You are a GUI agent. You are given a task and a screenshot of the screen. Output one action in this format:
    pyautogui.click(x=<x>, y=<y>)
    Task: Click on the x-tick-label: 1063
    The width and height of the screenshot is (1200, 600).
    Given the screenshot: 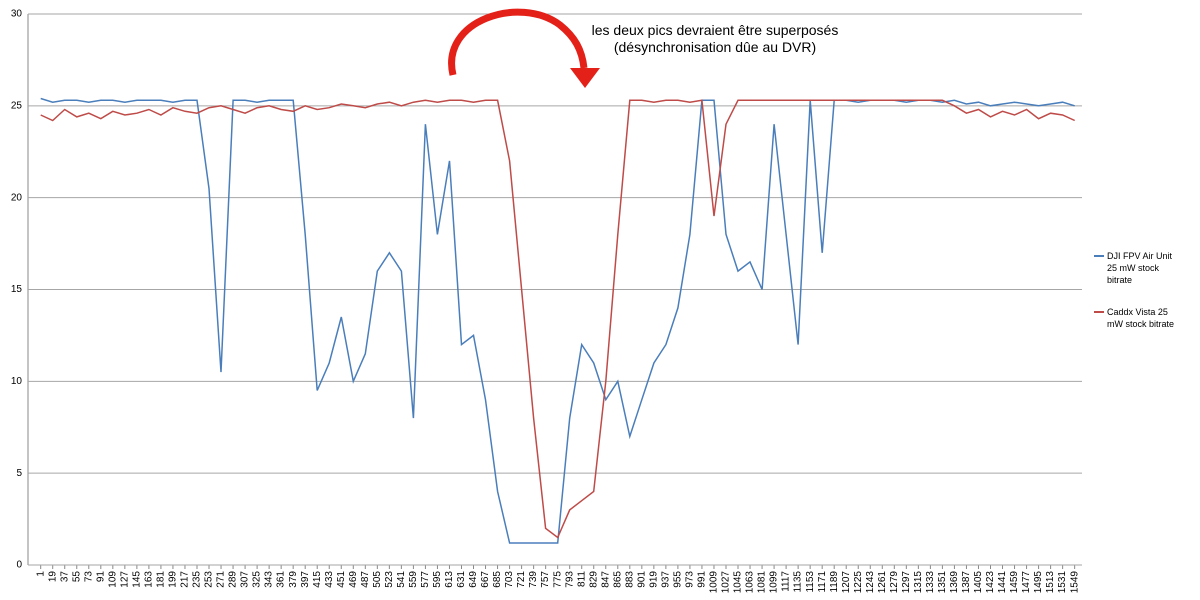 What is the action you would take?
    pyautogui.click(x=750, y=582)
    